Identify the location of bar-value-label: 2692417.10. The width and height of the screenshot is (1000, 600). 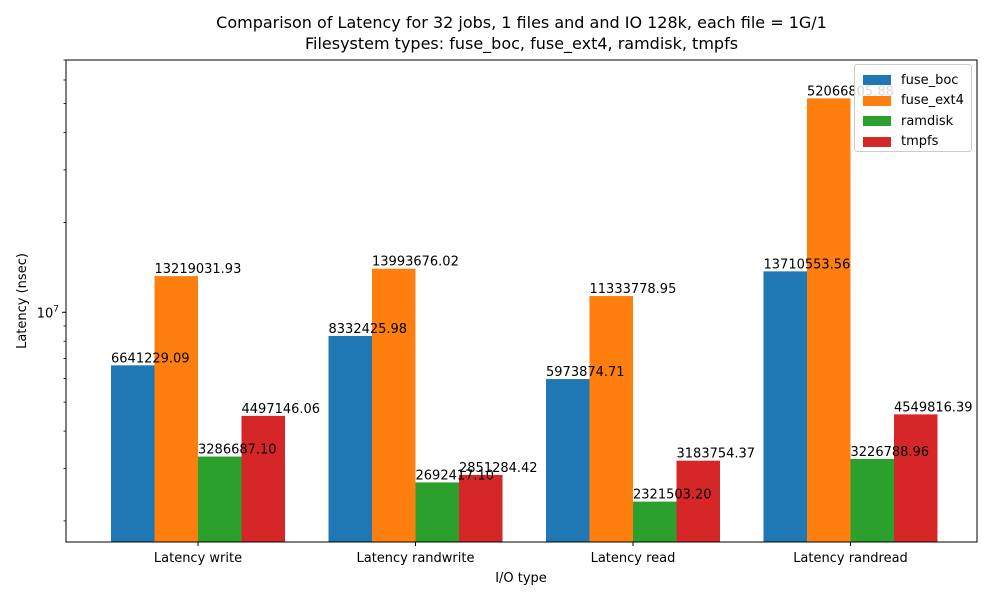
(455, 475).